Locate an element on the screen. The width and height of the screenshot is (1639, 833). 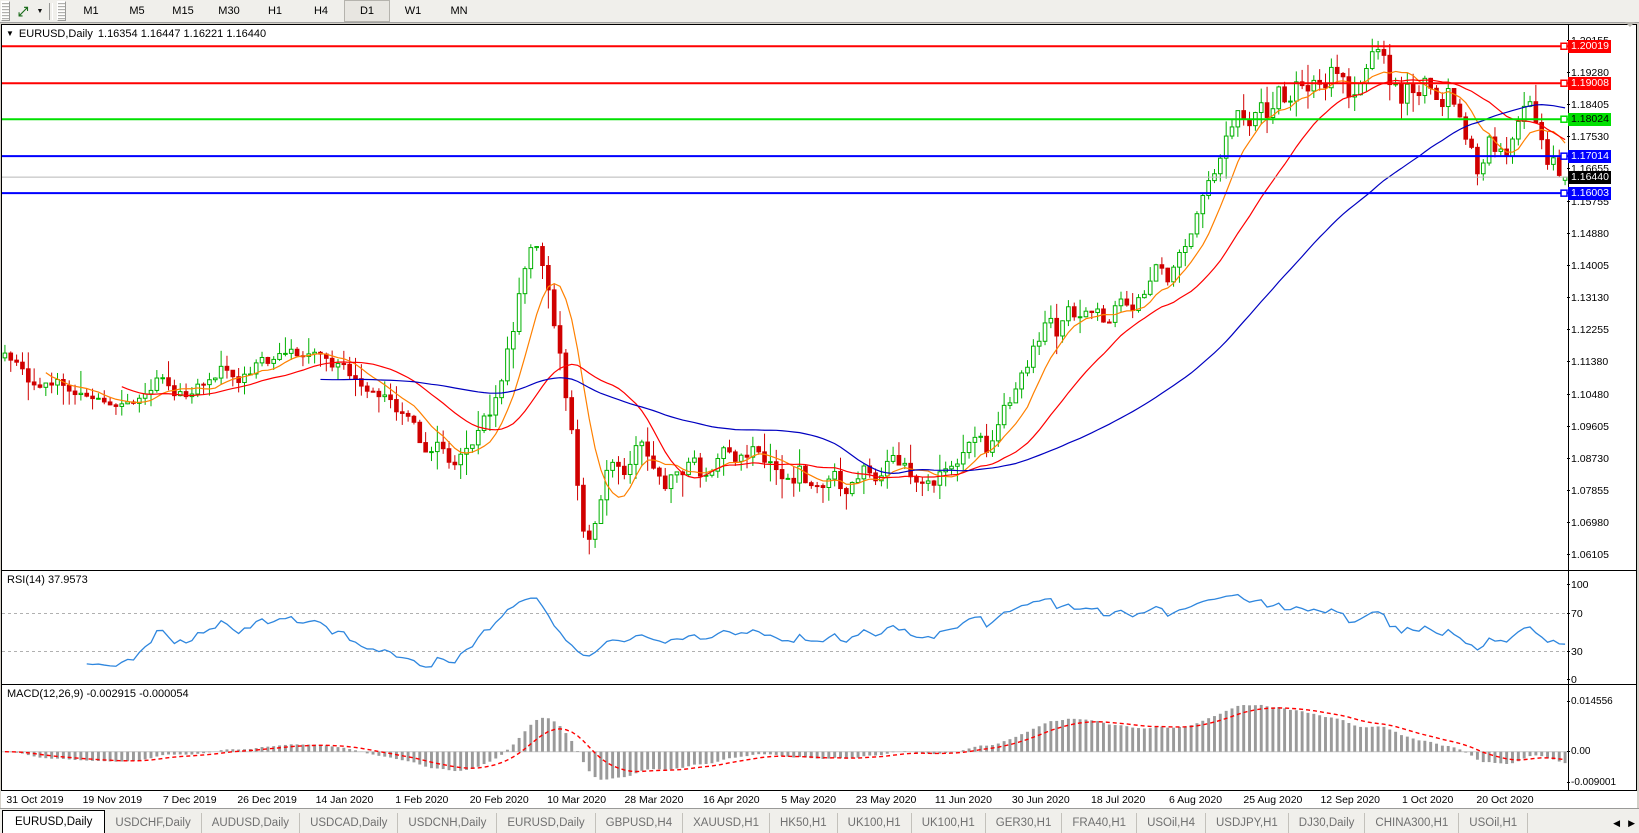
tab-scroll-controls: ◀ ▶ is located at coordinates (1624, 823).